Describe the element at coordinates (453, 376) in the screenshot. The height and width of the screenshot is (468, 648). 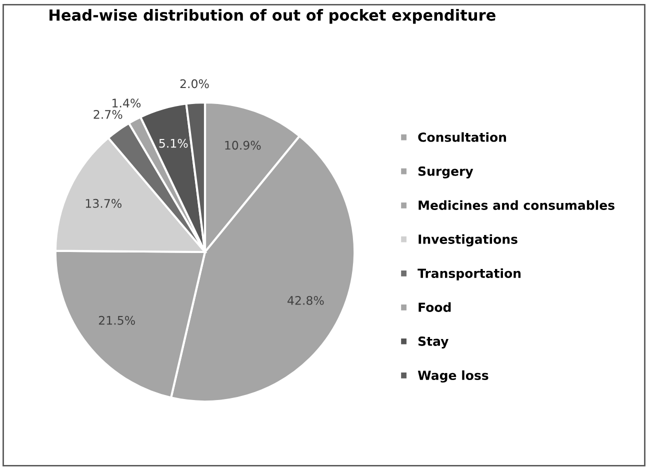
I see `legend-label: Wage loss` at that location.